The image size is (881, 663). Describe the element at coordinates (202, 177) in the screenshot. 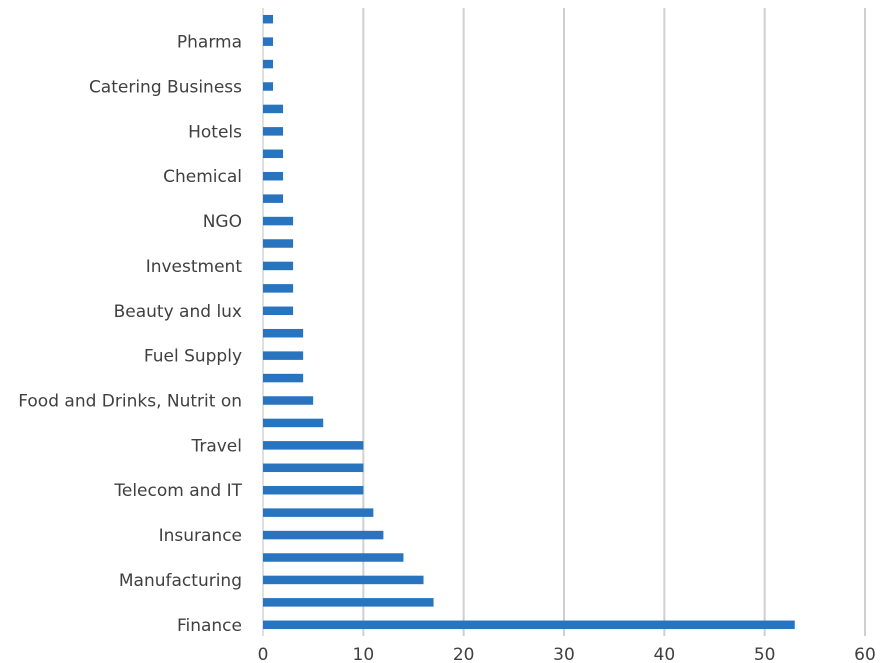

I see `category-label: Chemical` at that location.